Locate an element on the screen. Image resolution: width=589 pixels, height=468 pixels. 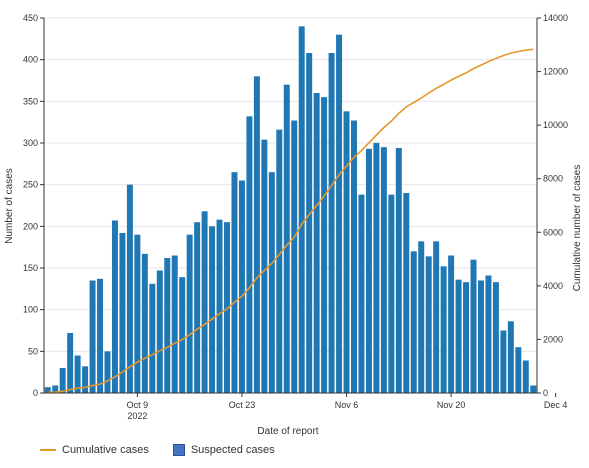
y2-axis-ticks: 0 2000 4000 6000 8000 10000 12000 14000 is located at coordinates (552, 205).